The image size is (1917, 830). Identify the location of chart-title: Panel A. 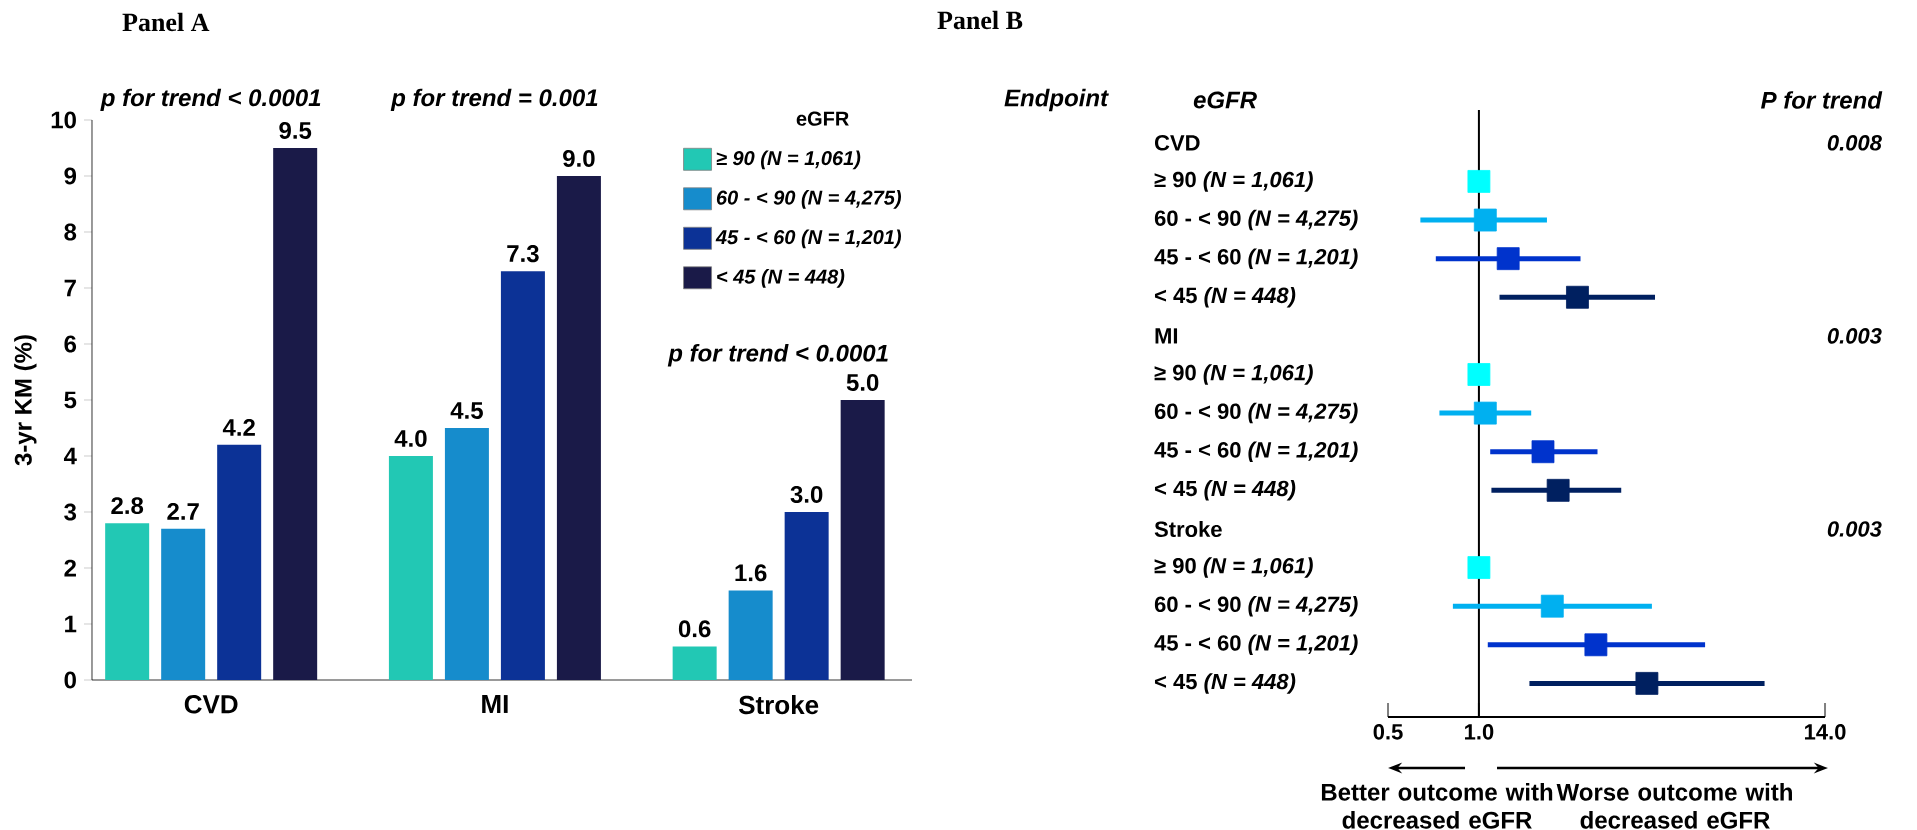
(166, 22).